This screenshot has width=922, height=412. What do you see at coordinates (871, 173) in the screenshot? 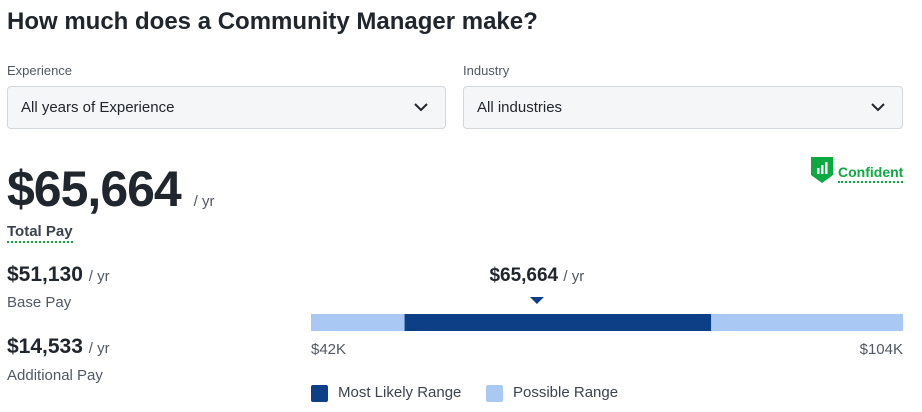
I see `confidence-label: Confident` at bounding box center [871, 173].